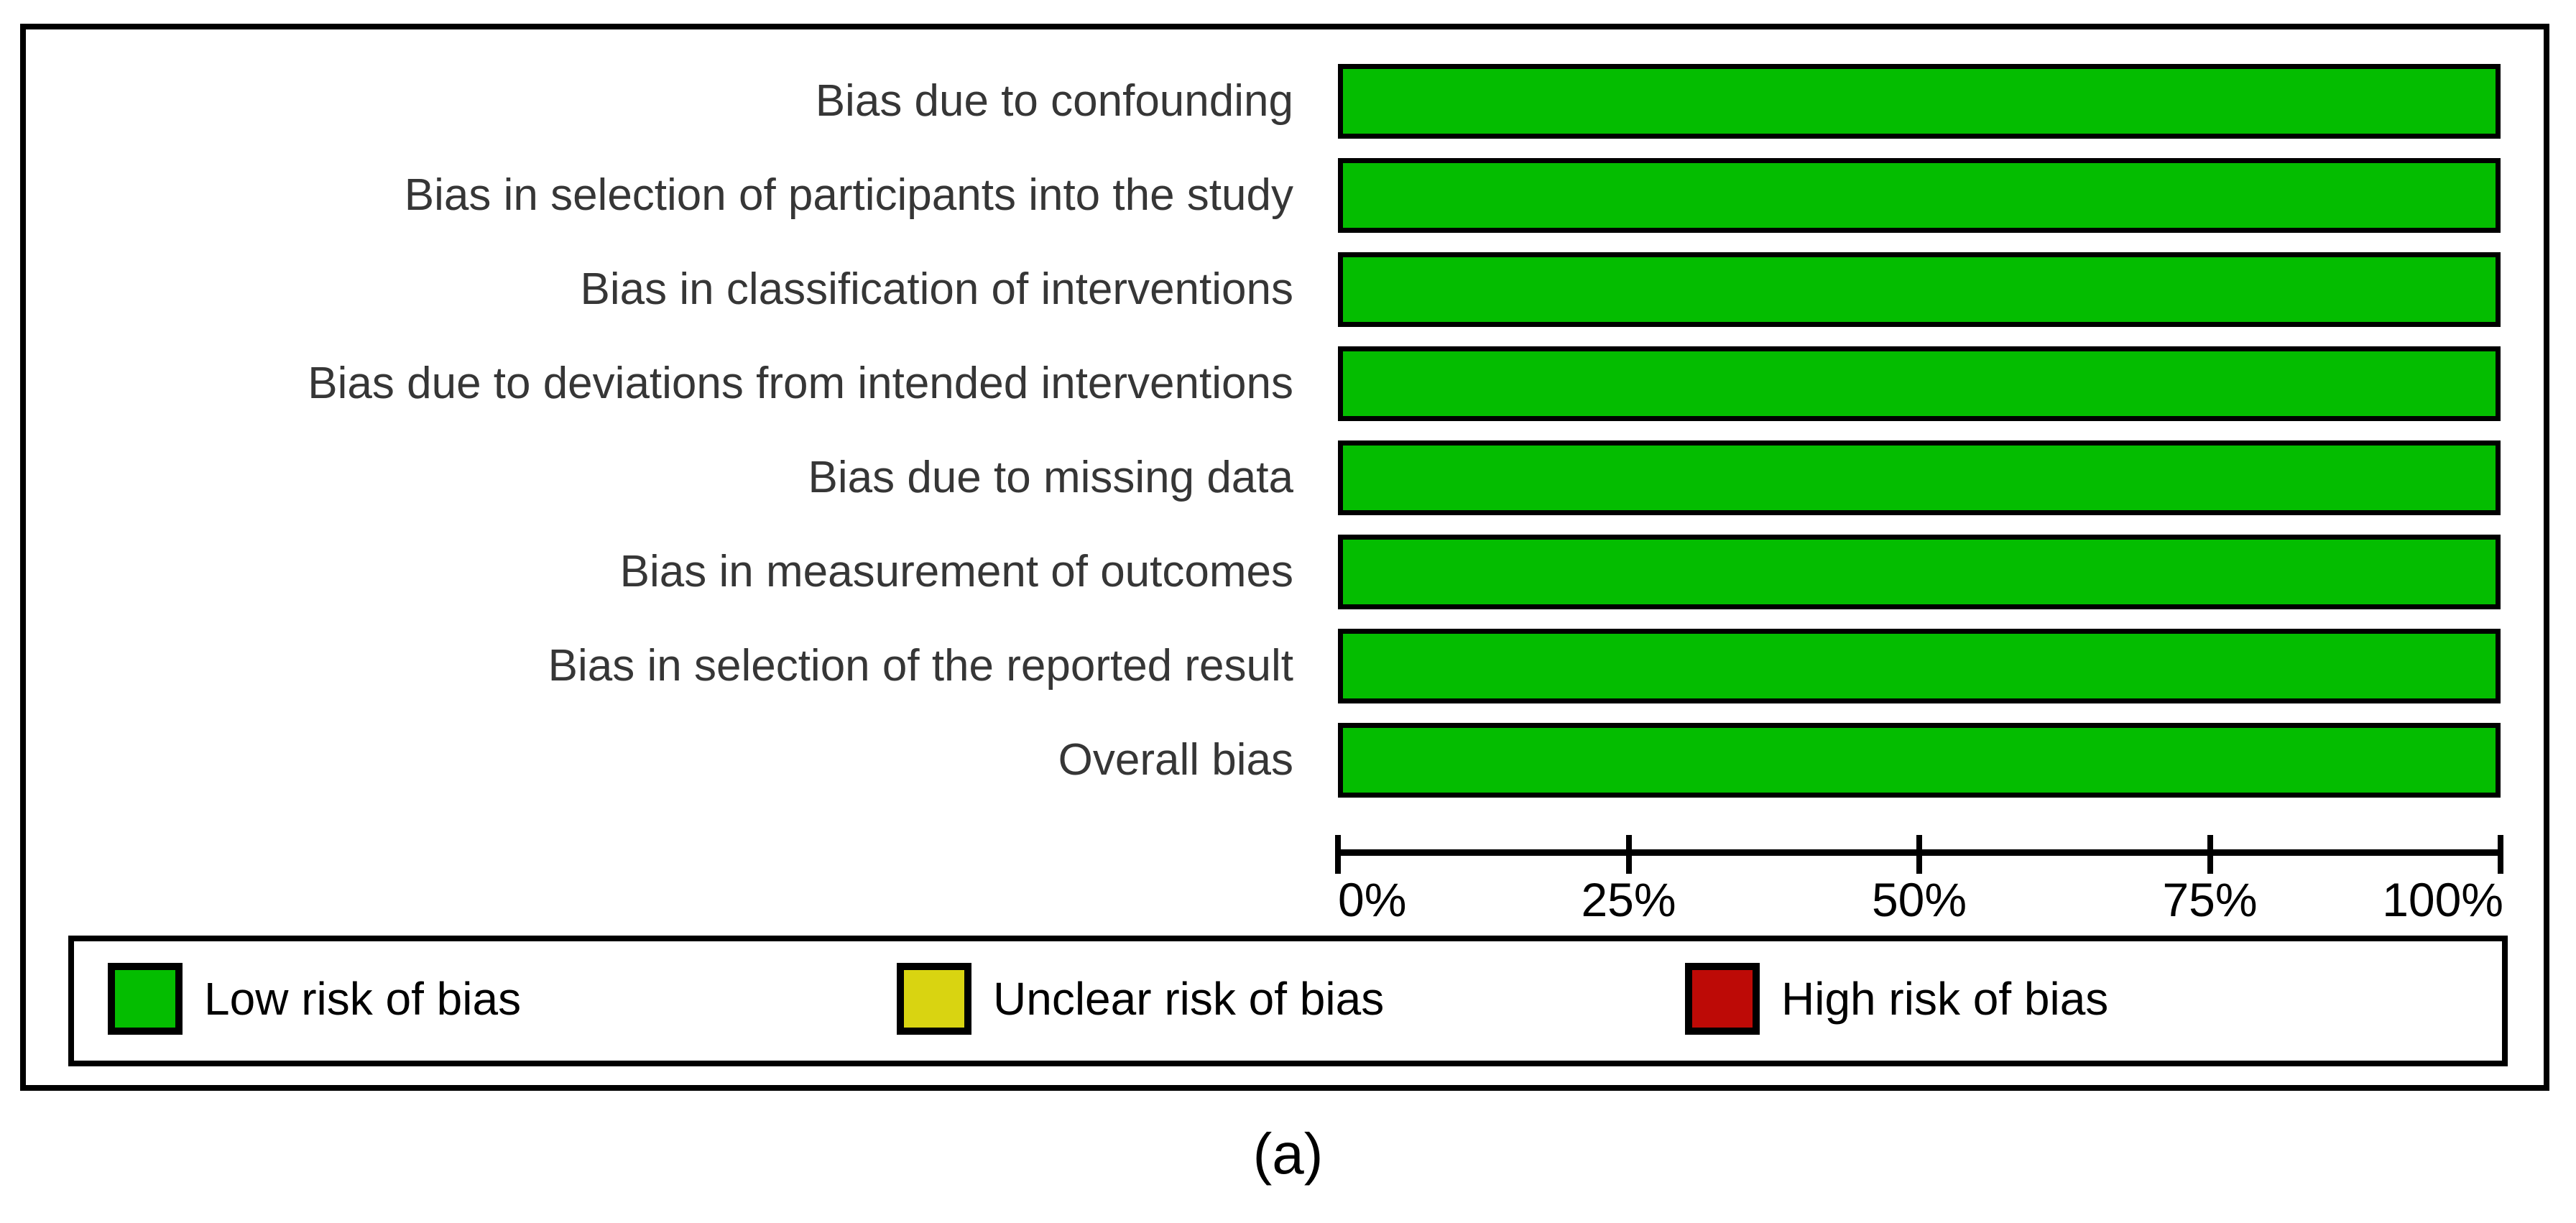 This screenshot has width=2576, height=1223. Describe the element at coordinates (2442, 899) in the screenshot. I see `x-axis-tick-label: 100%` at that location.